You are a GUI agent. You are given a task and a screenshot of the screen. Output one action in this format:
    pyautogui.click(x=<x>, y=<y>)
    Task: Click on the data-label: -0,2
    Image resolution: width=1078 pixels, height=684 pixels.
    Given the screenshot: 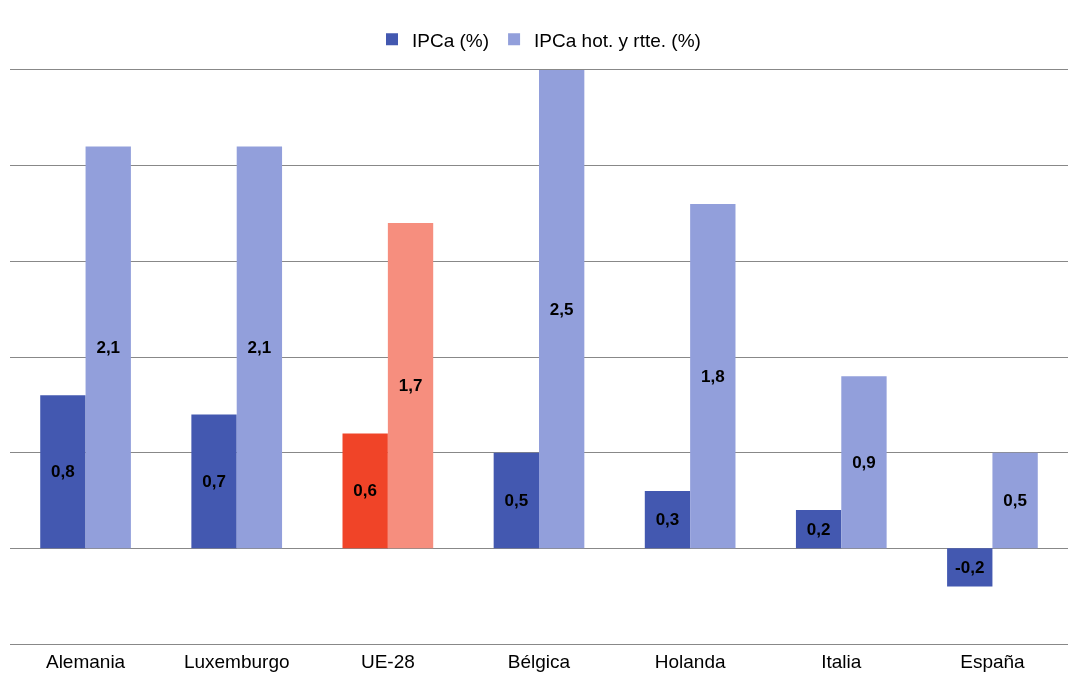 What is the action you would take?
    pyautogui.click(x=970, y=567)
    